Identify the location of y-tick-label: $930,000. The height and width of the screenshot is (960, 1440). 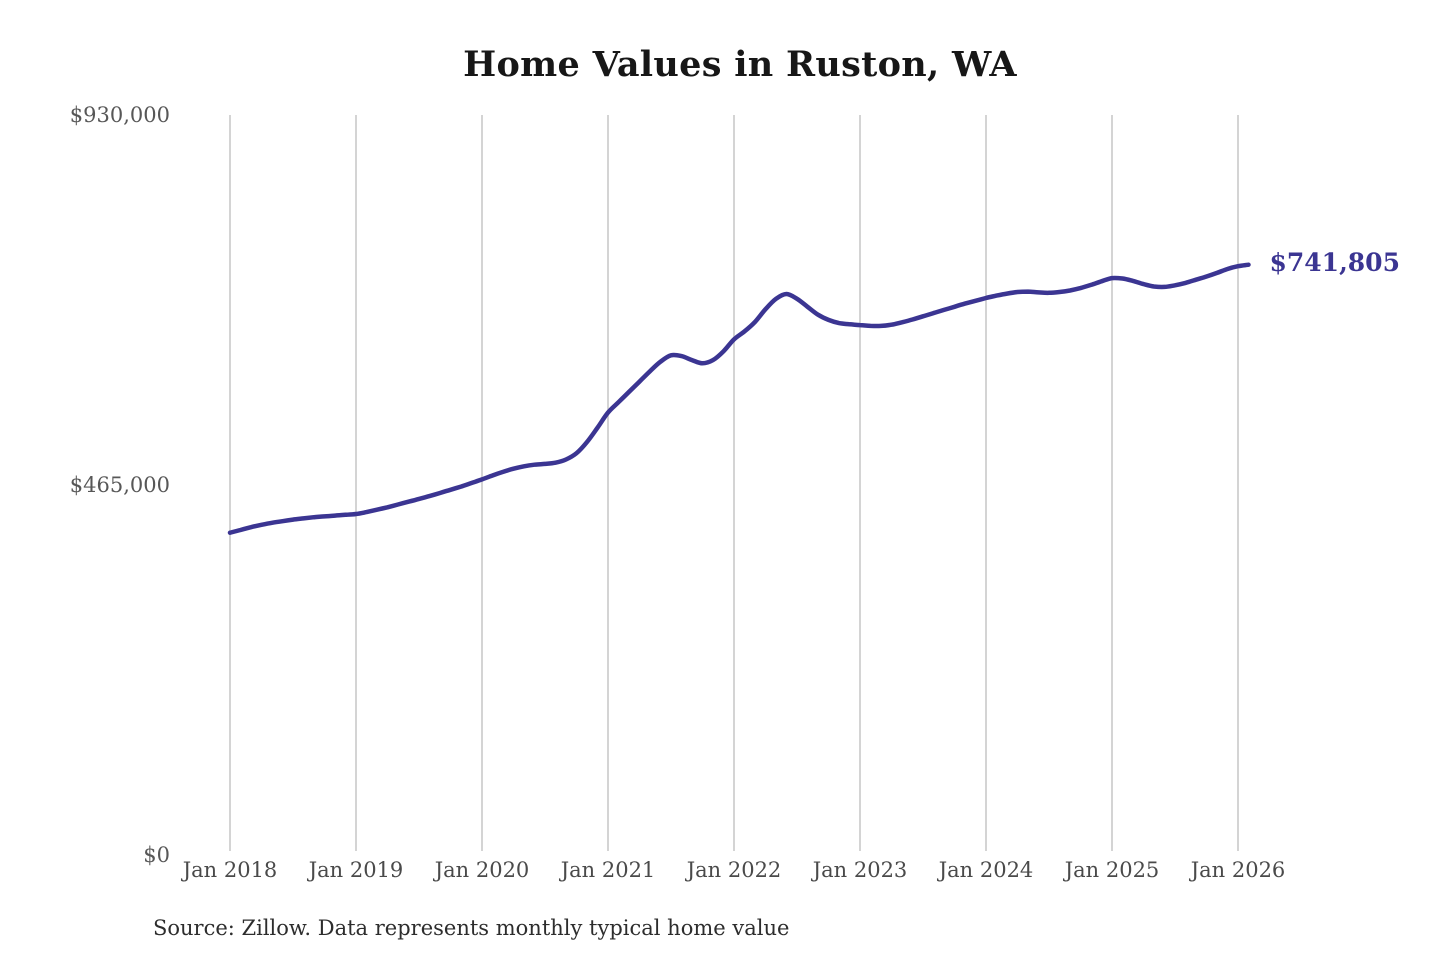
(119, 115).